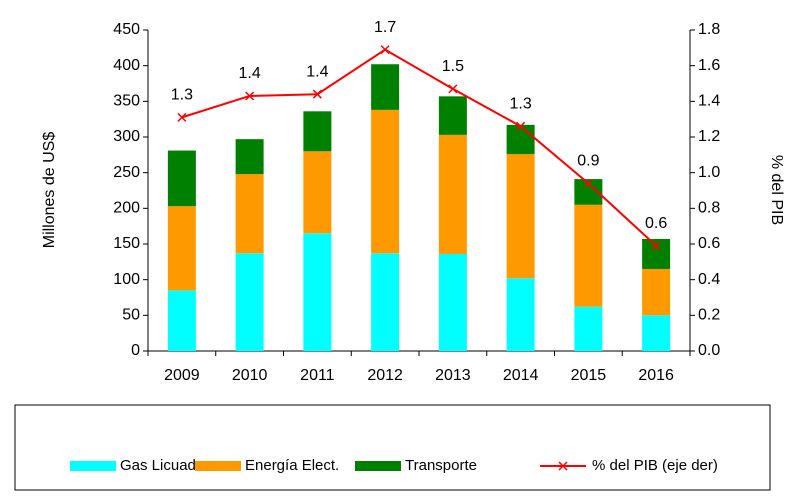  What do you see at coordinates (131, 315) in the screenshot?
I see `y-tick-label: 50` at bounding box center [131, 315].